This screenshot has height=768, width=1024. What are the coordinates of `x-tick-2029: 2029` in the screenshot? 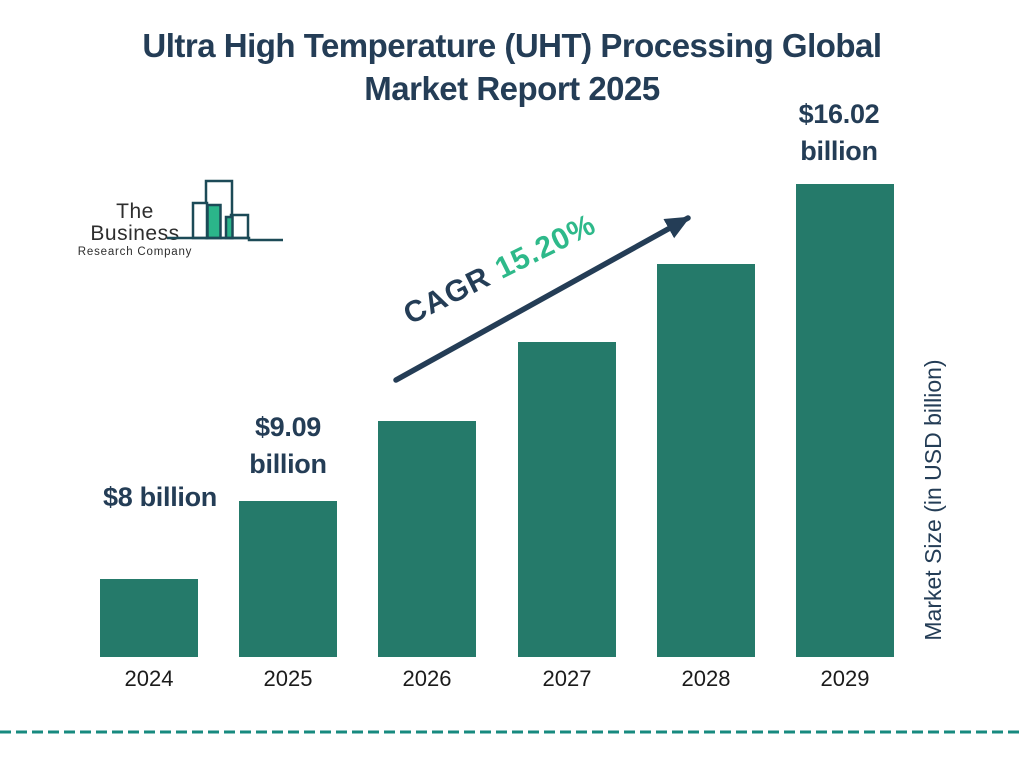 It's located at (845, 678).